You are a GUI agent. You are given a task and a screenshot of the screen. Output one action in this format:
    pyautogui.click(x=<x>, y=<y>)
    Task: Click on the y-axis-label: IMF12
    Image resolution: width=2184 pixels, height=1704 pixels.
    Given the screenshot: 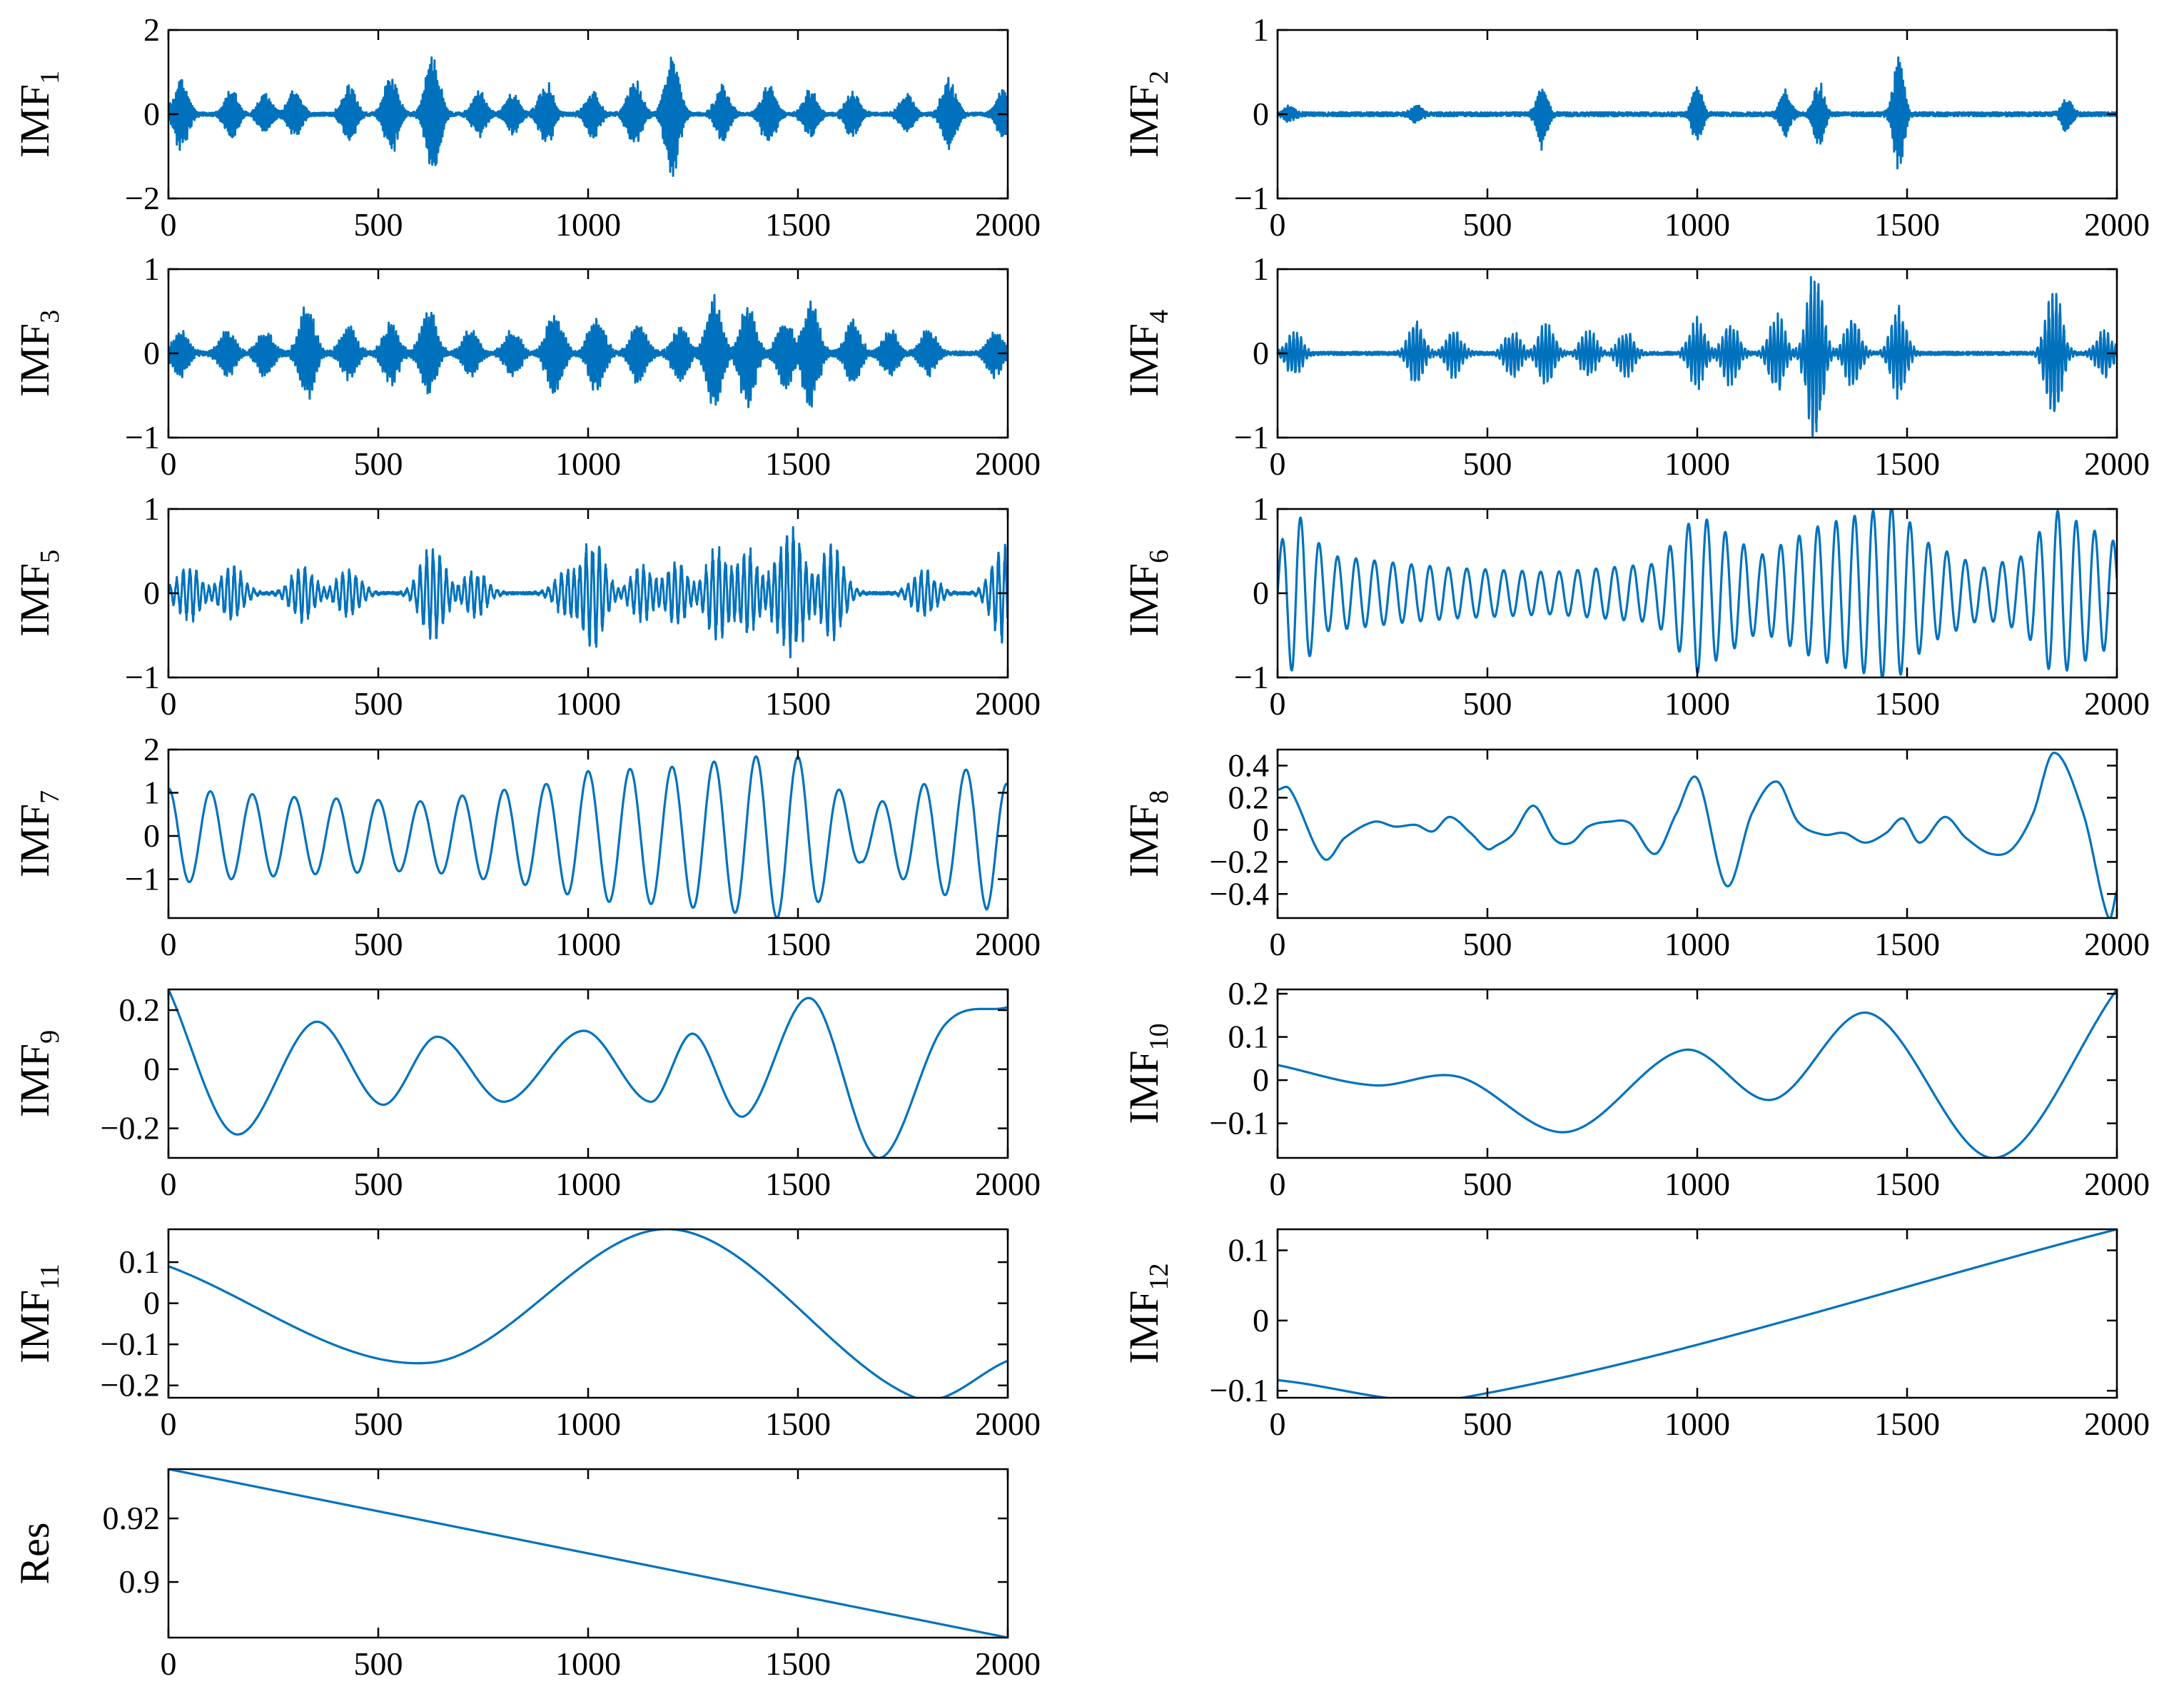 What is the action you would take?
    pyautogui.click(x=1147, y=1313)
    